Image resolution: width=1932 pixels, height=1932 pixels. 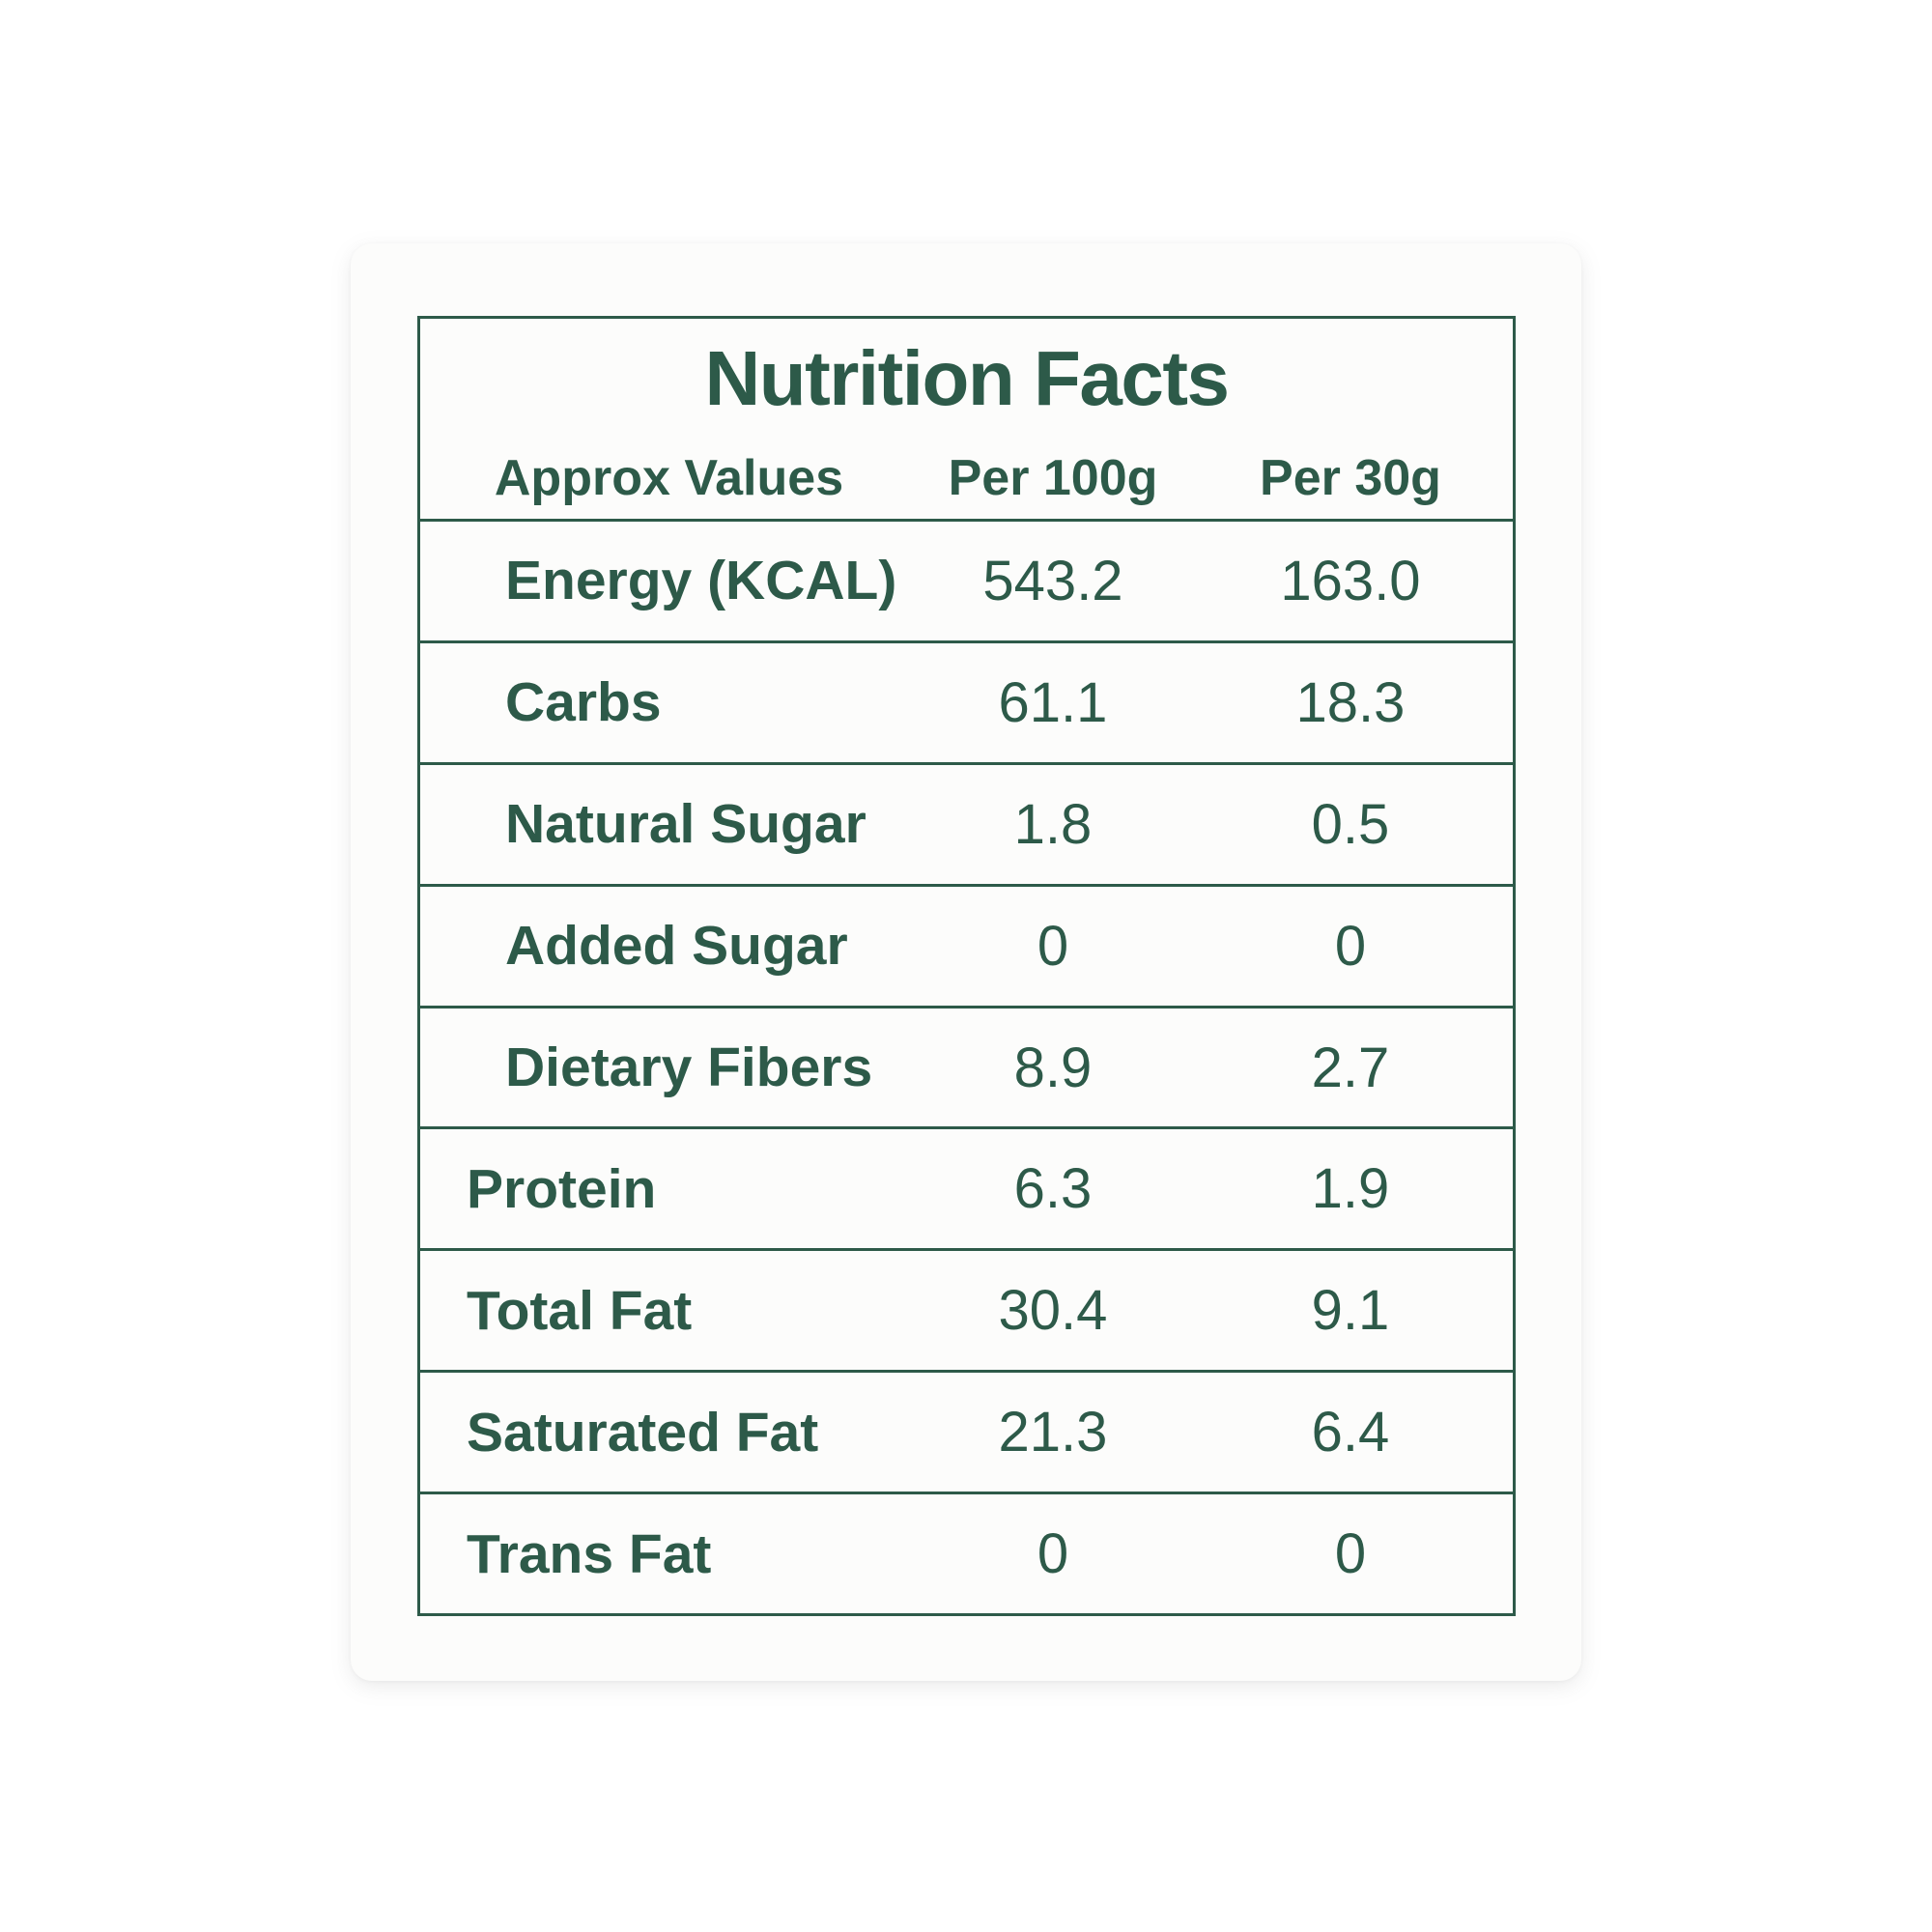 What do you see at coordinates (580, 1310) in the screenshot?
I see `nutrient-label: Total Fat` at bounding box center [580, 1310].